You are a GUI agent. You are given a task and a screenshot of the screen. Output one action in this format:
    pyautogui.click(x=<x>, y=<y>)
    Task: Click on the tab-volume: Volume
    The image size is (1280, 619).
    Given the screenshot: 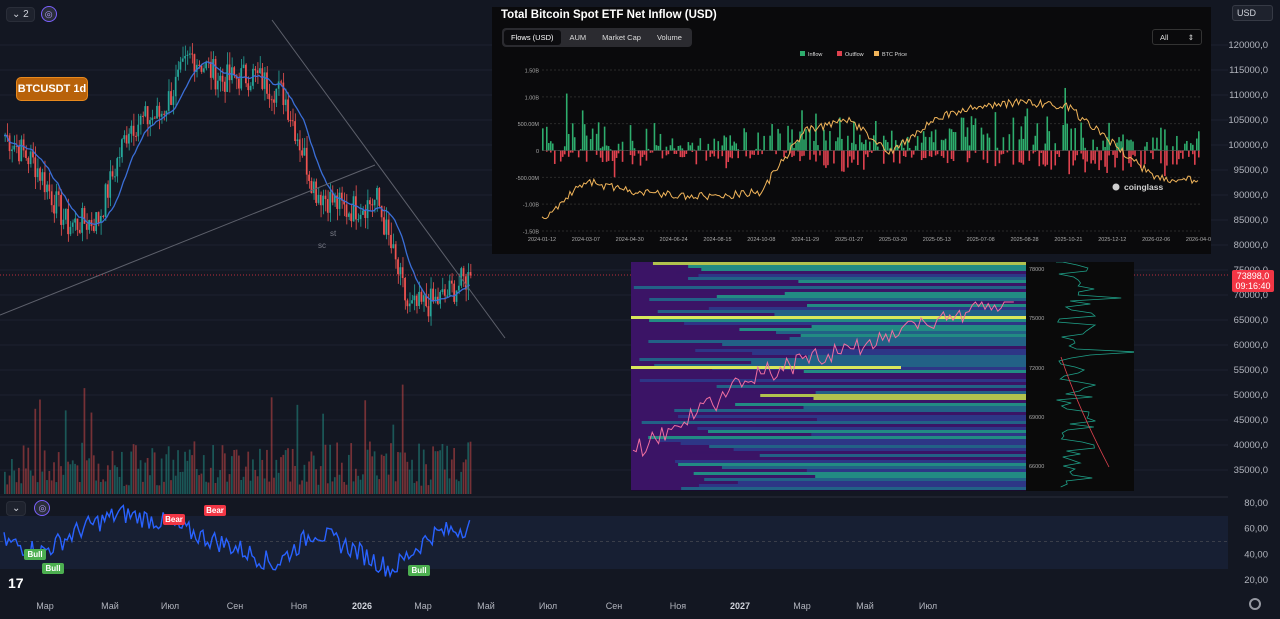 What is the action you would take?
    pyautogui.click(x=669, y=37)
    